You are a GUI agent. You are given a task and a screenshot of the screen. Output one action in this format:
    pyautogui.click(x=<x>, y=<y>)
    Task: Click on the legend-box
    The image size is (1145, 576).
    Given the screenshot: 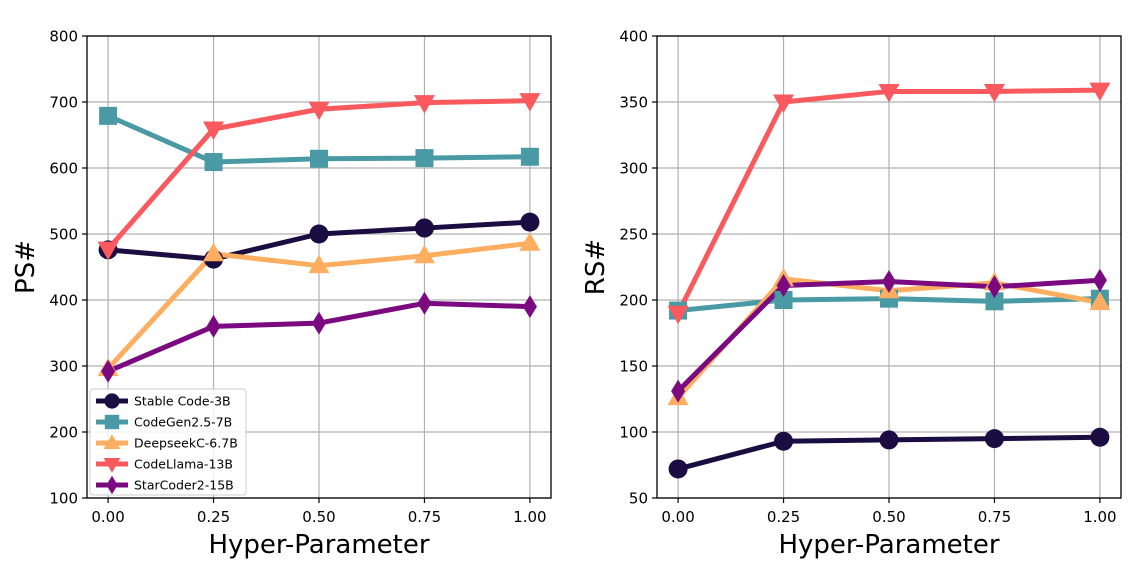 What is the action you would take?
    pyautogui.click(x=168, y=442)
    